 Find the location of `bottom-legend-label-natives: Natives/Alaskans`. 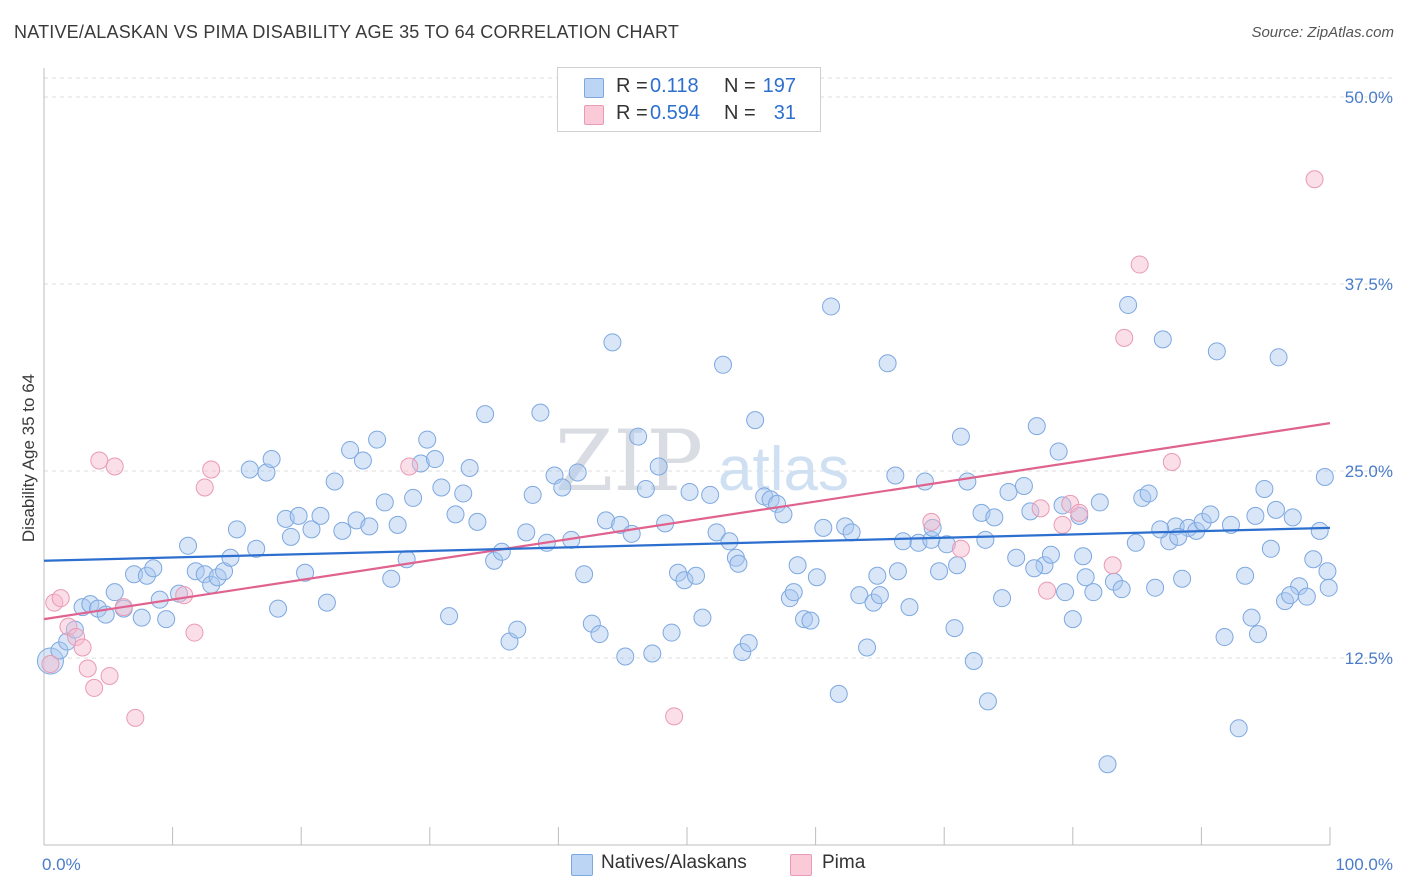

bottom-legend-label-natives: Natives/Alaskans is located at coordinates (674, 862).